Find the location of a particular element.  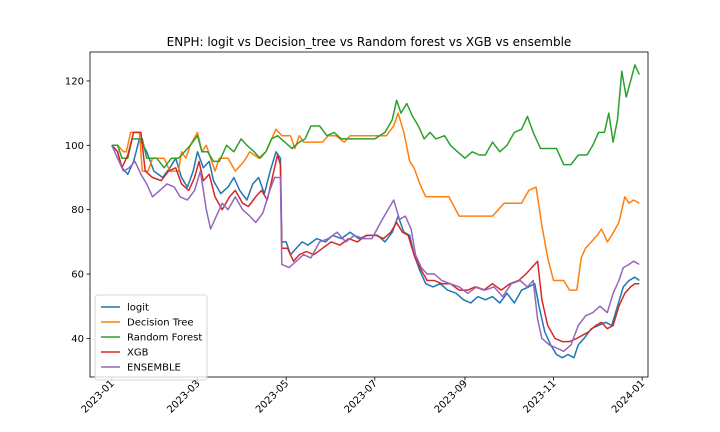

y-tick-label: 120 is located at coordinates (74, 81).